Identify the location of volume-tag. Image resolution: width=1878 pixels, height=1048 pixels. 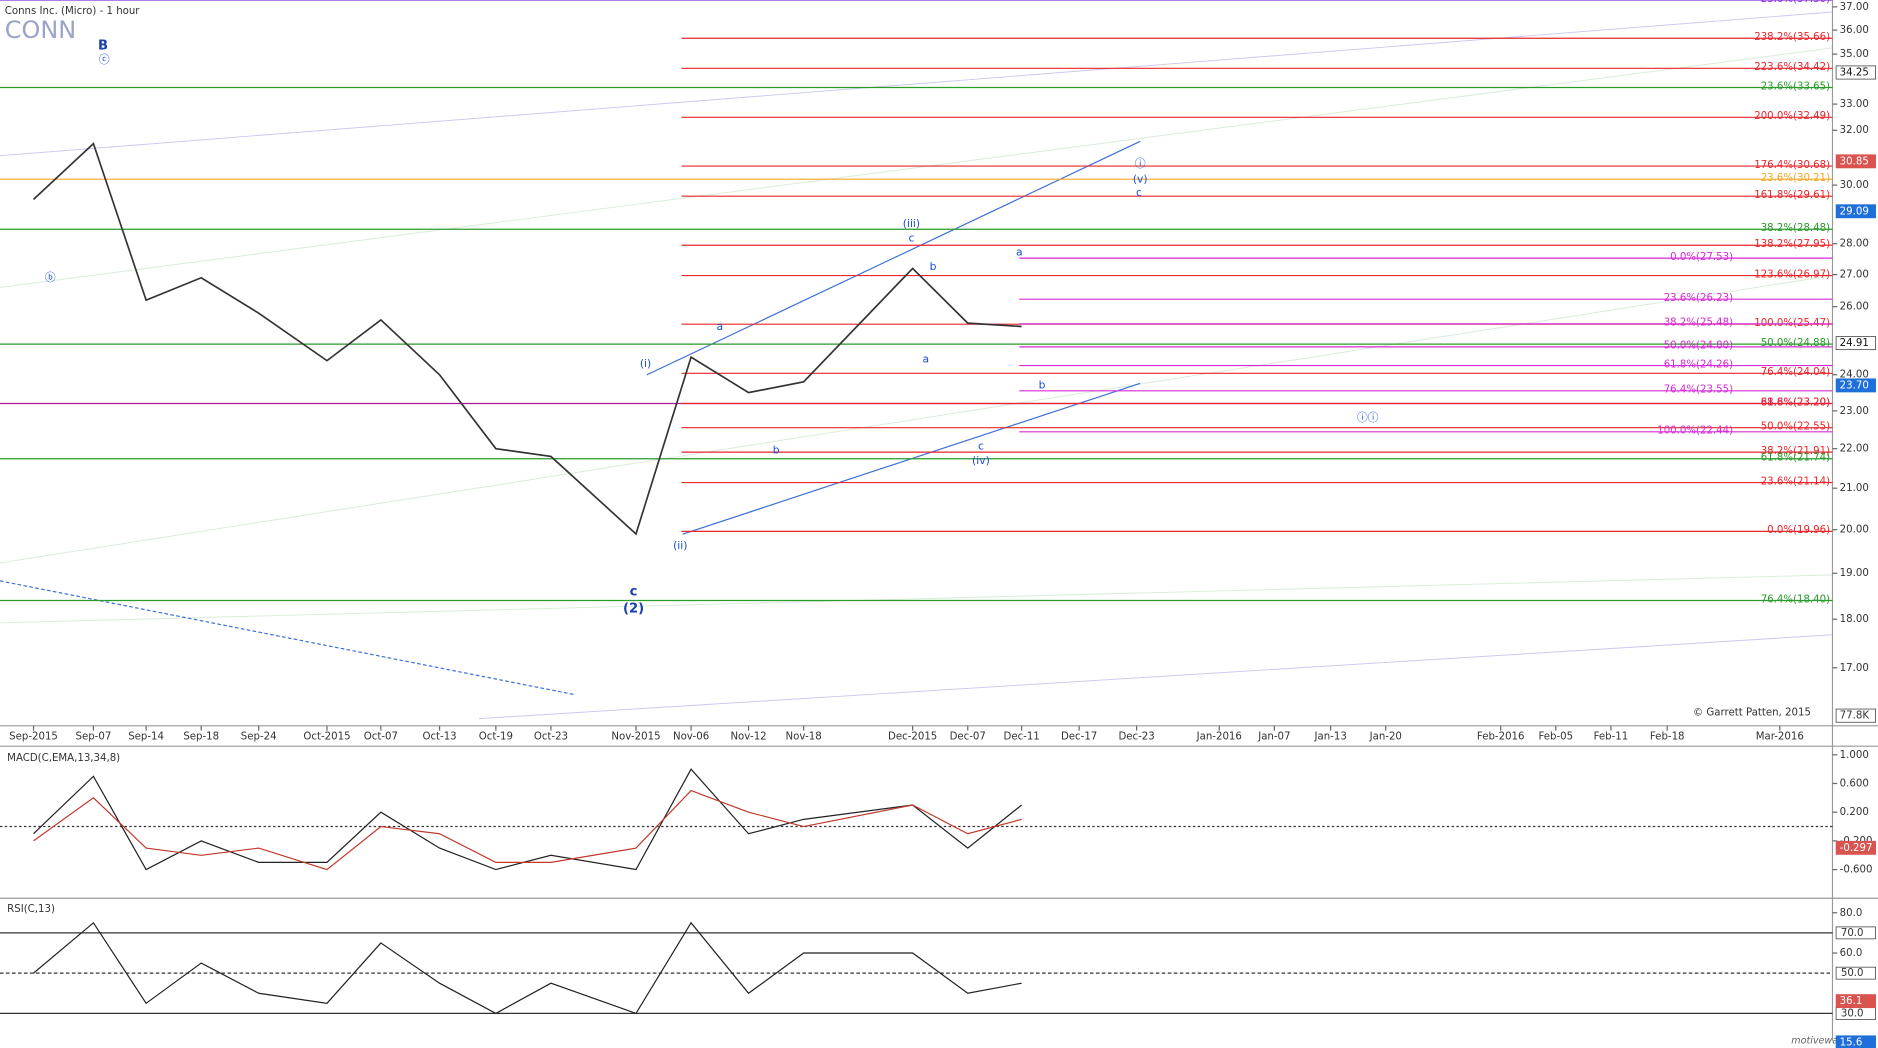
(1855, 715).